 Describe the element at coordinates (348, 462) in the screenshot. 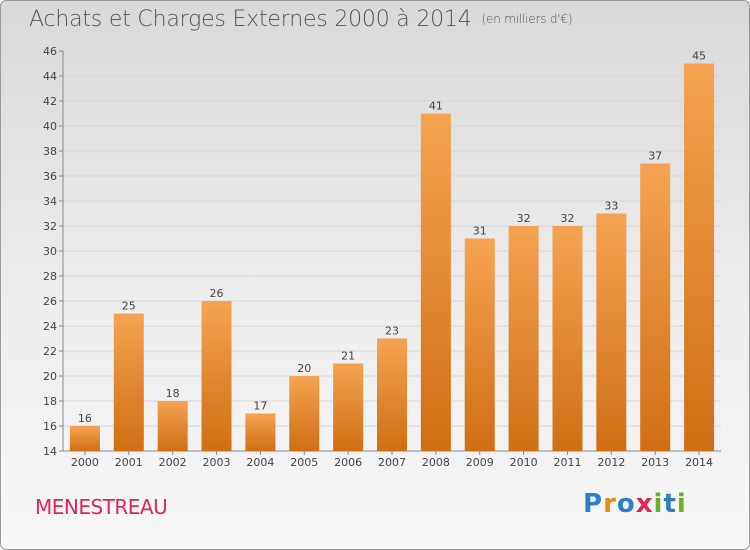

I see `x-tick-label: 2006` at that location.